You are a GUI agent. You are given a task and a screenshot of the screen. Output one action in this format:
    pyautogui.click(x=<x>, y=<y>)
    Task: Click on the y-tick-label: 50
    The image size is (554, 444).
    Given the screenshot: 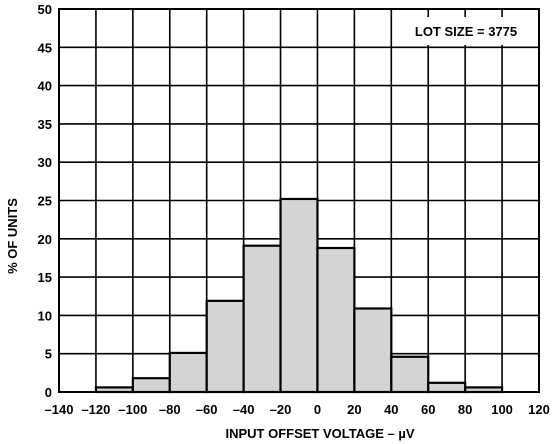 What is the action you would take?
    pyautogui.click(x=45, y=9)
    